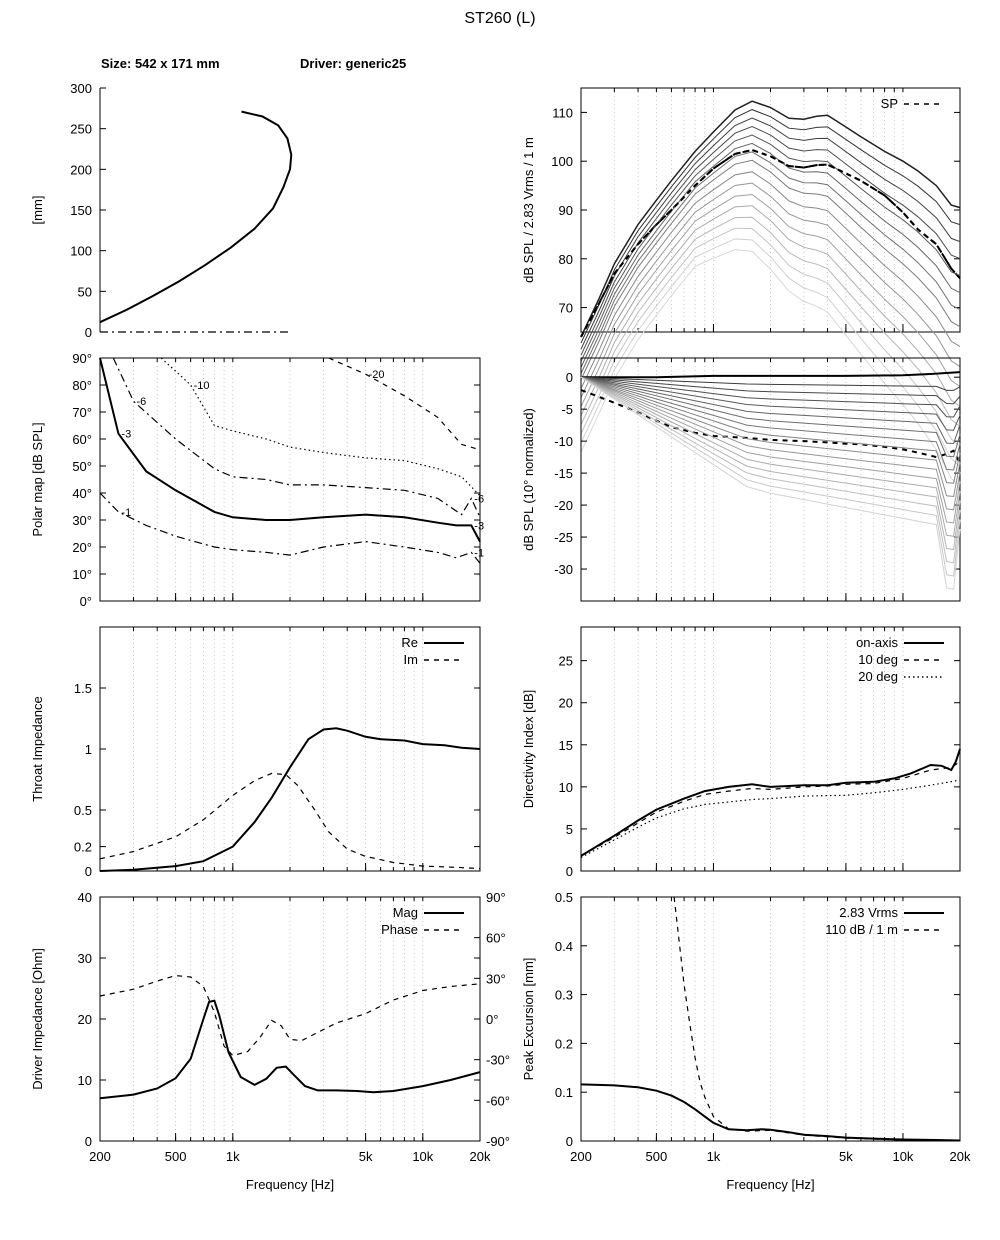  What do you see at coordinates (320, 427) in the screenshot?
I see `series--10` at bounding box center [320, 427].